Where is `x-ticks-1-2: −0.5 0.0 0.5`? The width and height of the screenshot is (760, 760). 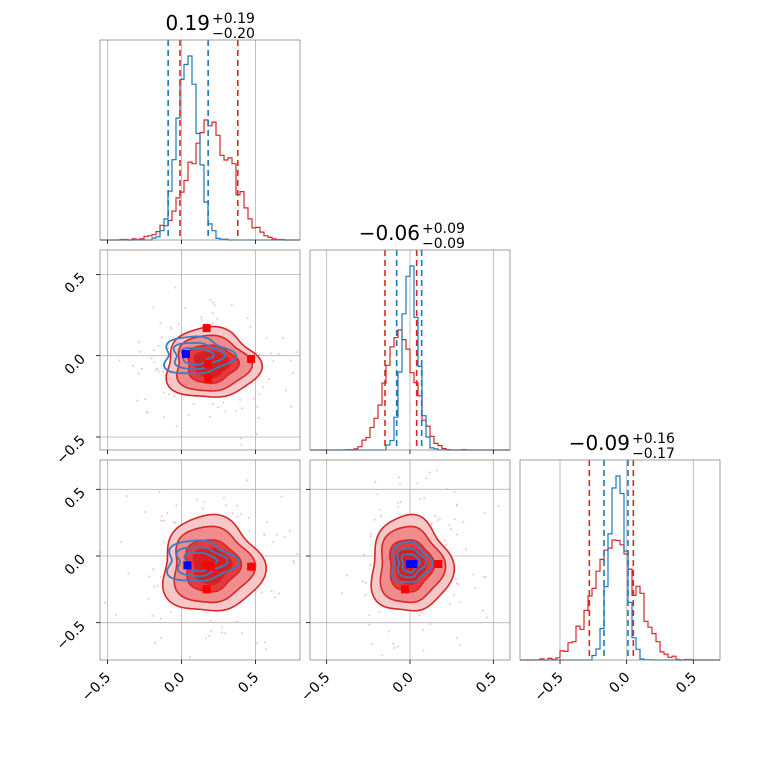
x-ticks-1-2: −0.5 0.0 0.5 is located at coordinates (399, 682).